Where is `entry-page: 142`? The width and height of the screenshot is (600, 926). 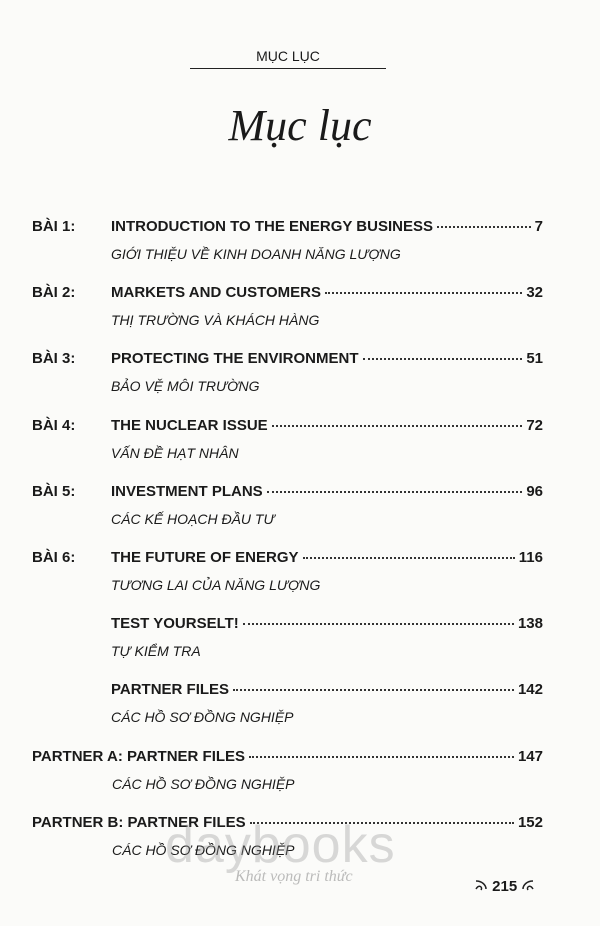 entry-page: 142 is located at coordinates (530, 690).